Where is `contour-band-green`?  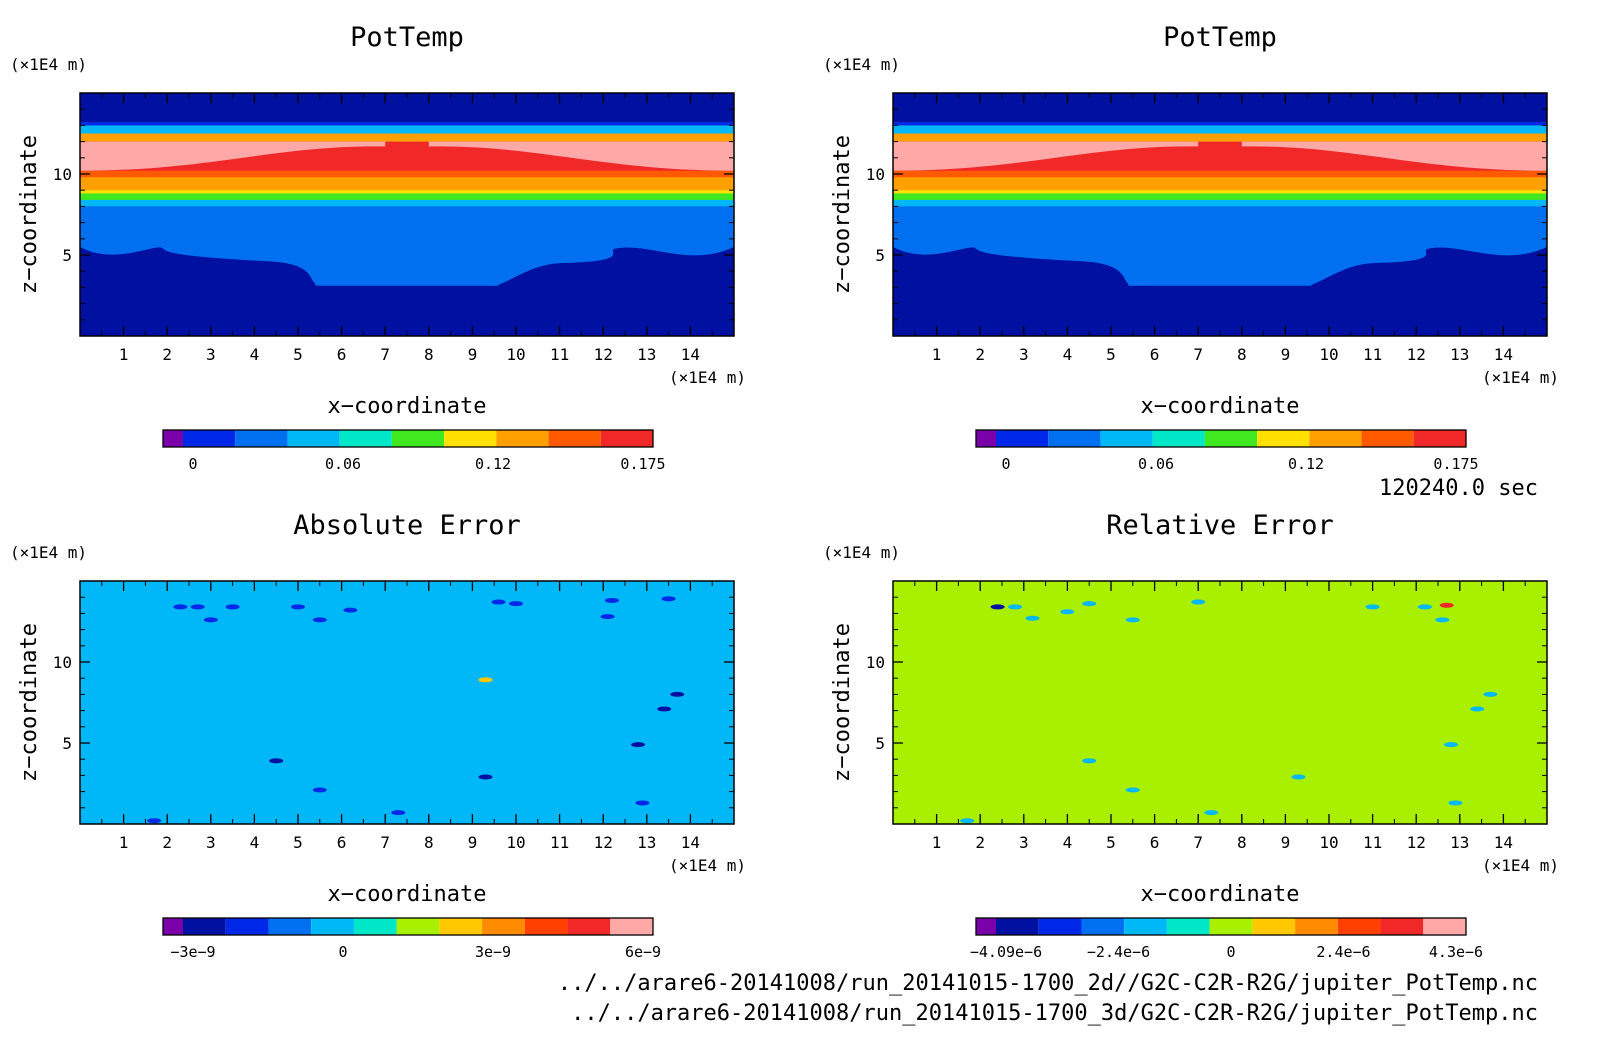 contour-band-green is located at coordinates (407, 195).